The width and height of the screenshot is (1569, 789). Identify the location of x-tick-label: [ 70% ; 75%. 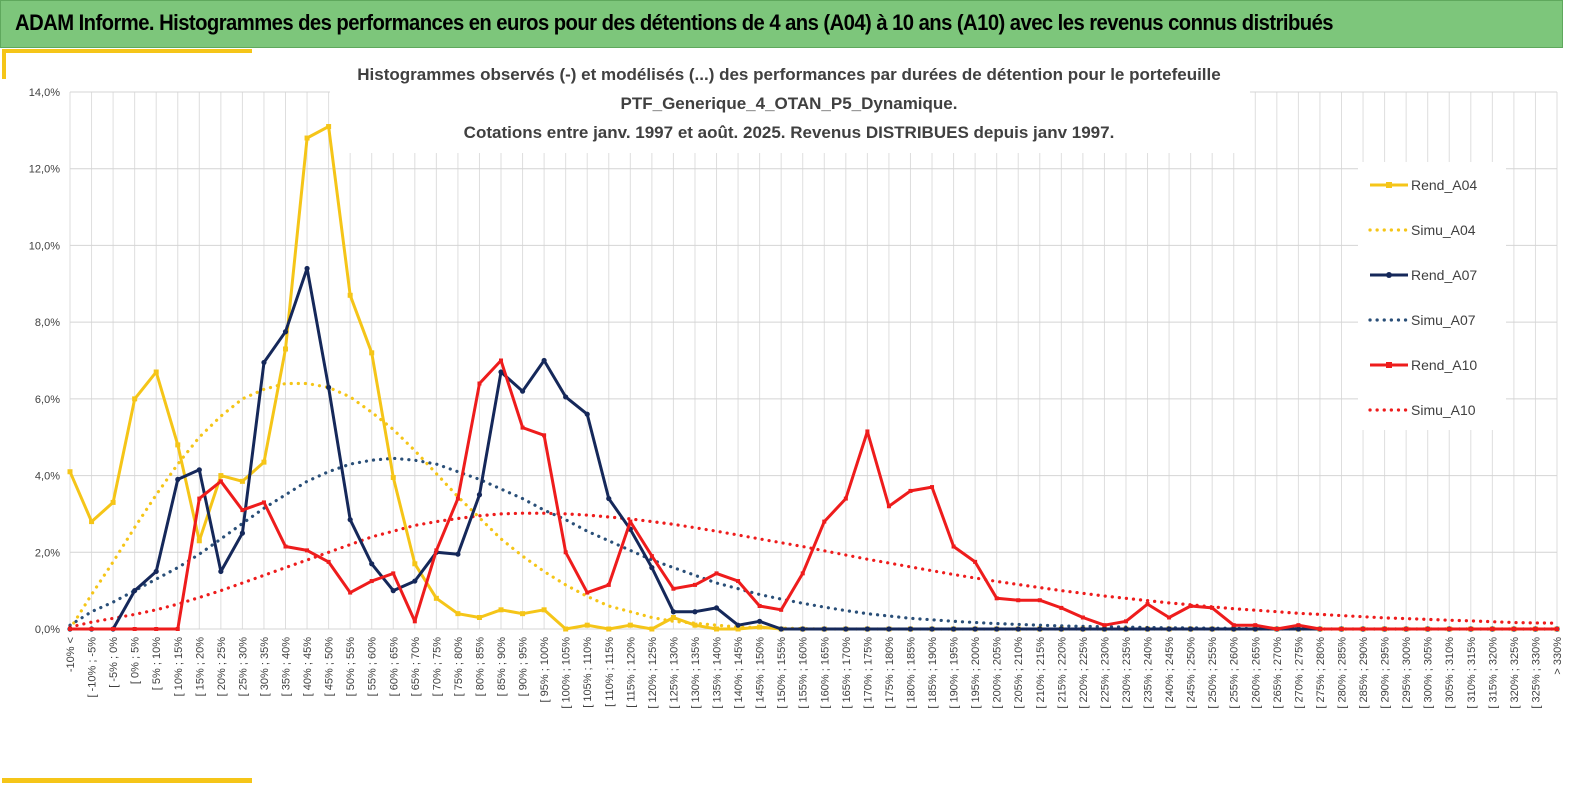
(437, 667).